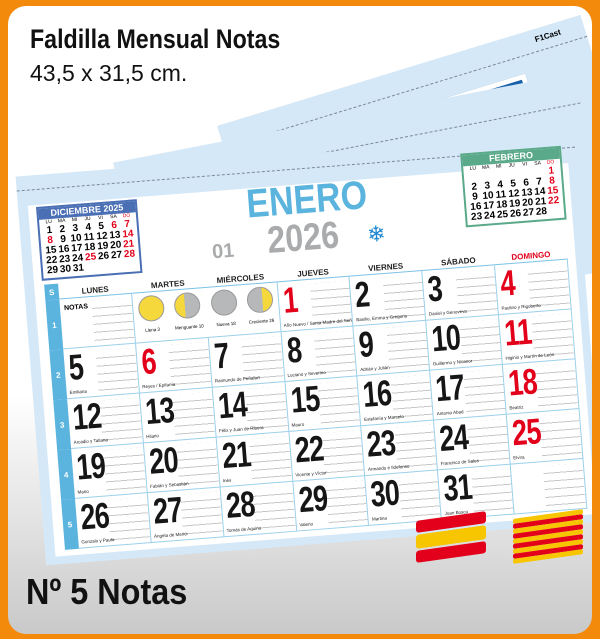 The image size is (600, 639). Describe the element at coordinates (226, 324) in the screenshot. I see `moon-label: Nueva 18` at that location.